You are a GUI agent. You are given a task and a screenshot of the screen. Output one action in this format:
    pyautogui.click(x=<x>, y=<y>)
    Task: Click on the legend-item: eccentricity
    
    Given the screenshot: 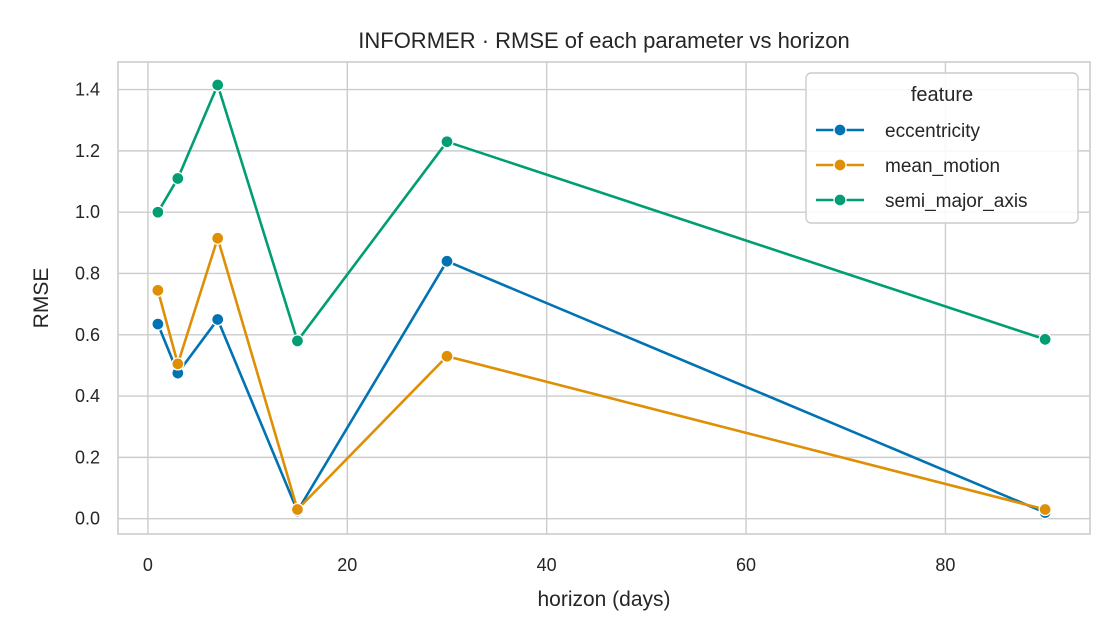 What is the action you would take?
    pyautogui.click(x=898, y=131)
    